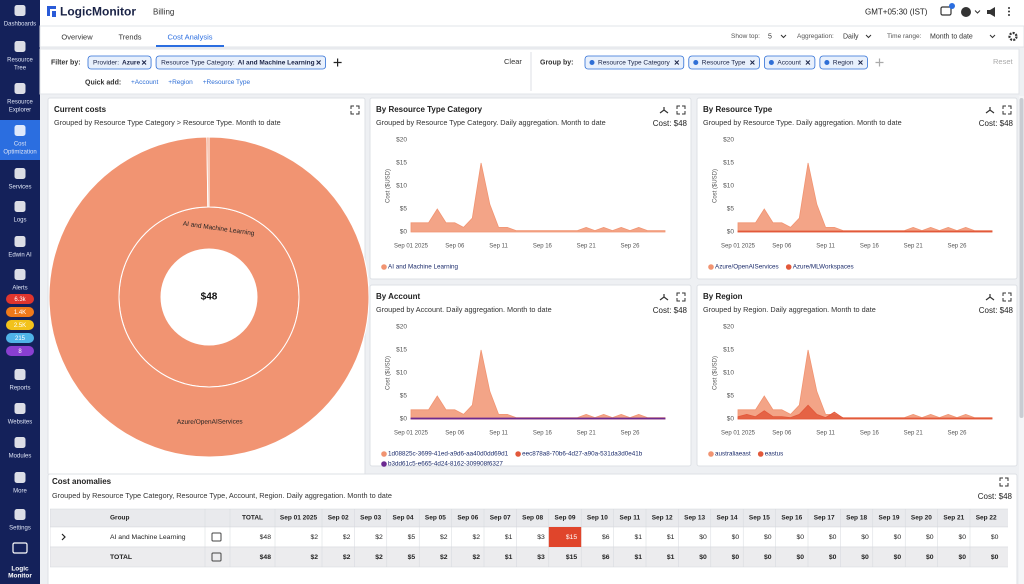  What do you see at coordinates (1021, 258) in the screenshot?
I see `scrollbar-thumb` at bounding box center [1021, 258].